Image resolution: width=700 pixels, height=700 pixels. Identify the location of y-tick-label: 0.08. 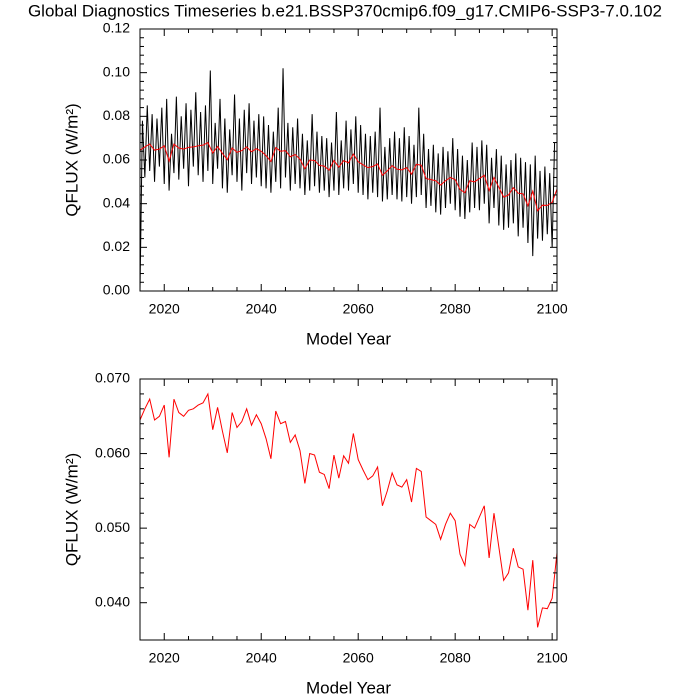
(116, 115).